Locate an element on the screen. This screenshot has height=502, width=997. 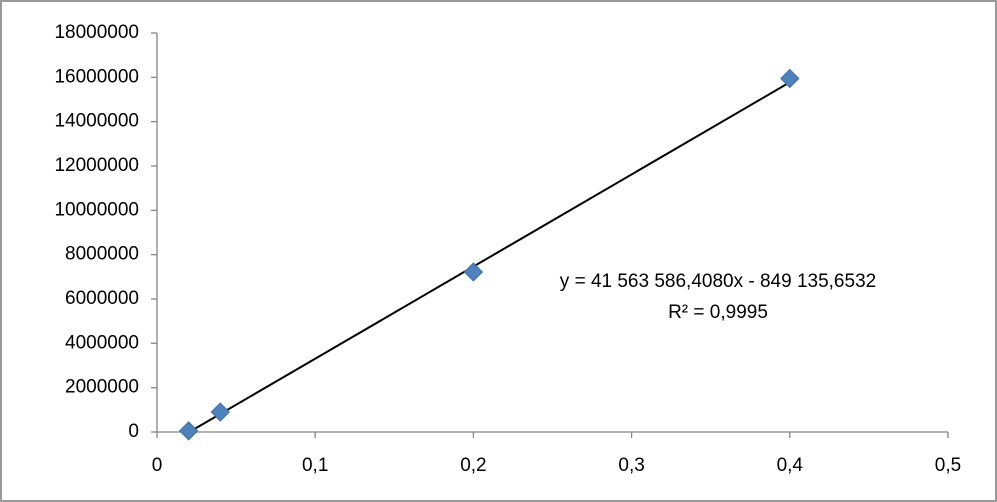
y-tick-label: 14000000 is located at coordinates (96, 121).